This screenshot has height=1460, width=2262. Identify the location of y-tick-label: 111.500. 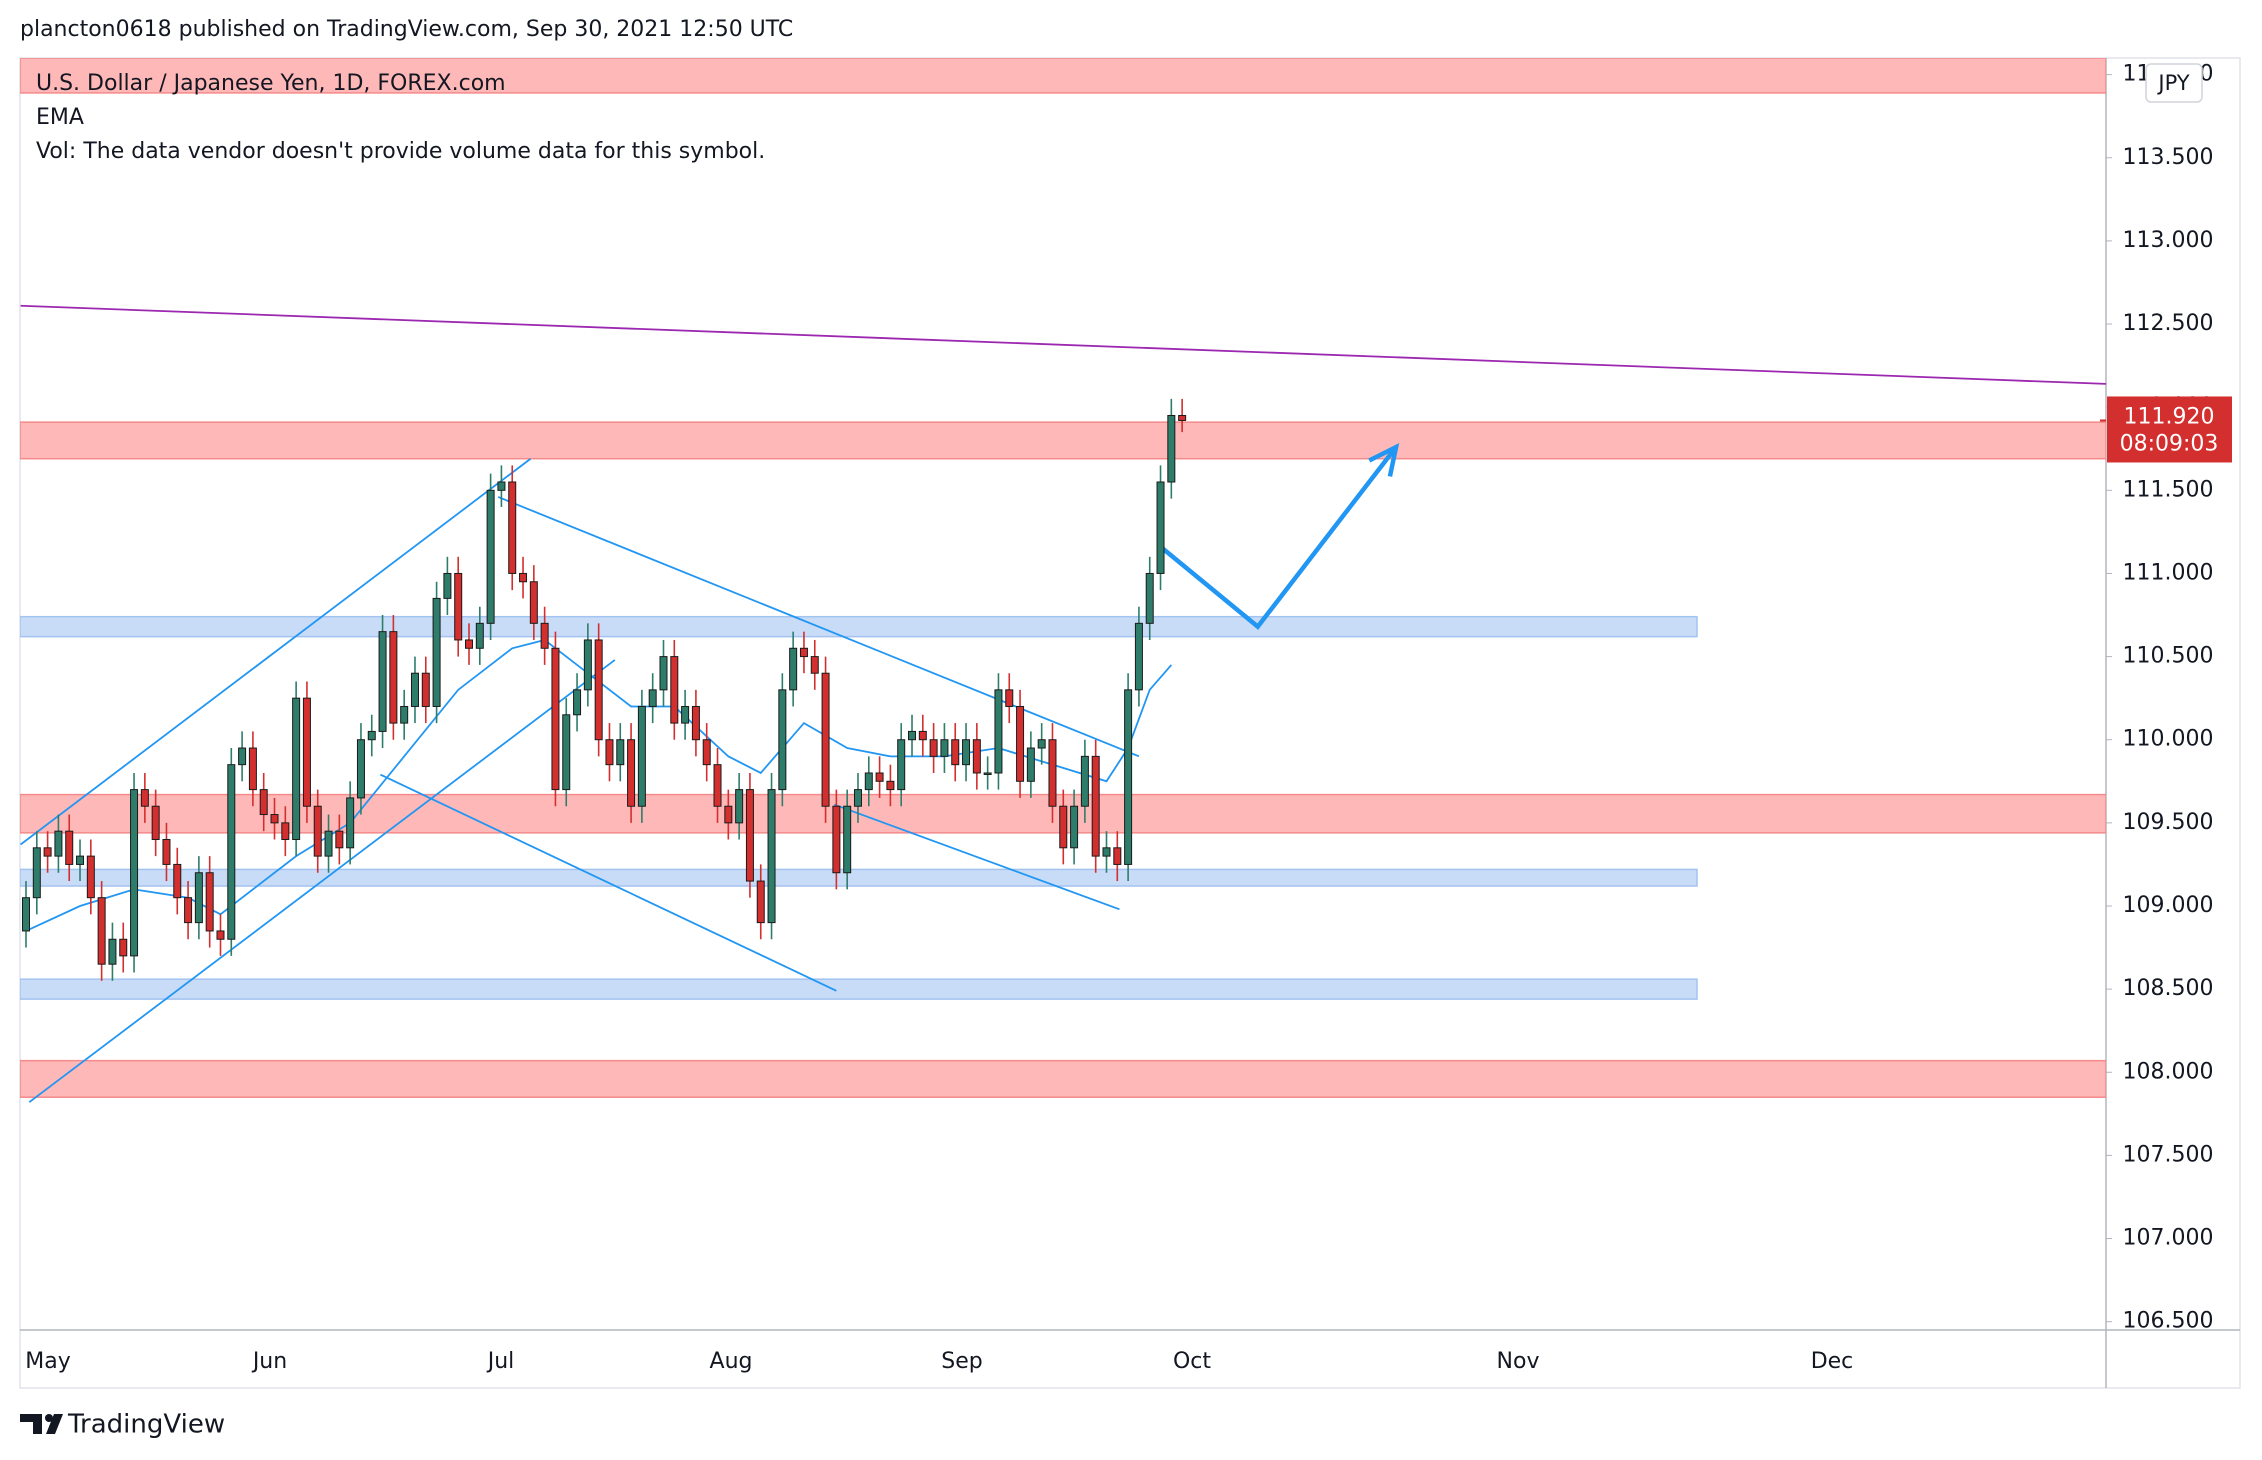
(2168, 489).